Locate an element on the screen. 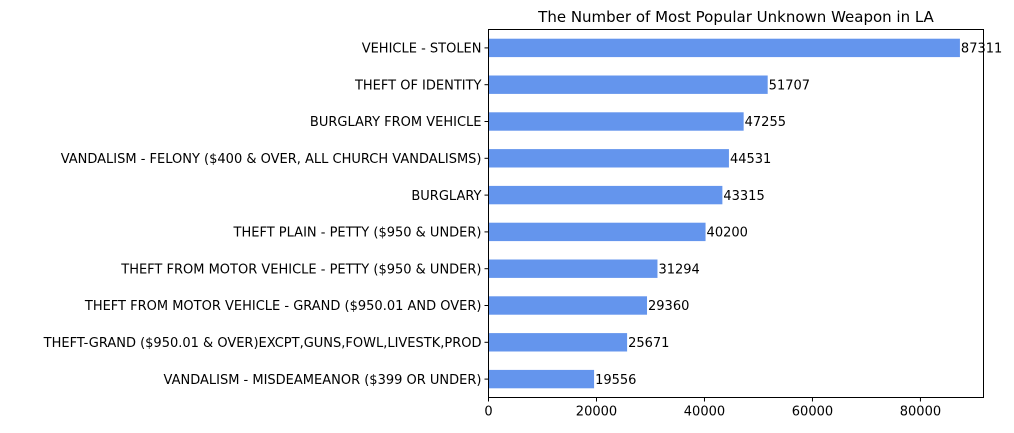 Image resolution: width=1014 pixels, height=433 pixels. x-tick-label: 80000 is located at coordinates (920, 412).